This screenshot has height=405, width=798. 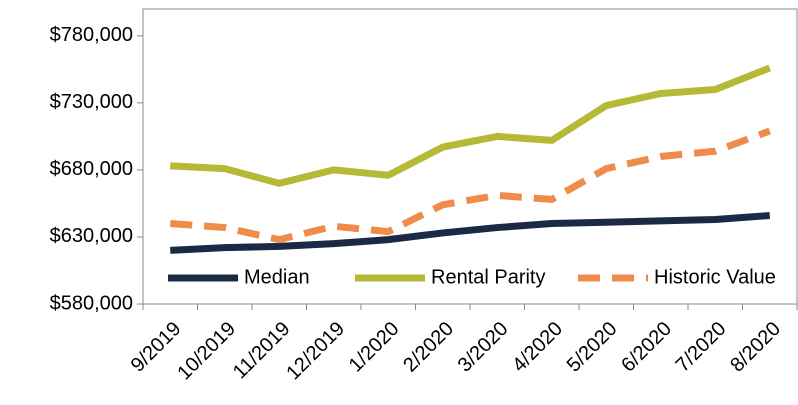 What do you see at coordinates (592, 347) in the screenshot?
I see `x-tick-label: 5/2020` at bounding box center [592, 347].